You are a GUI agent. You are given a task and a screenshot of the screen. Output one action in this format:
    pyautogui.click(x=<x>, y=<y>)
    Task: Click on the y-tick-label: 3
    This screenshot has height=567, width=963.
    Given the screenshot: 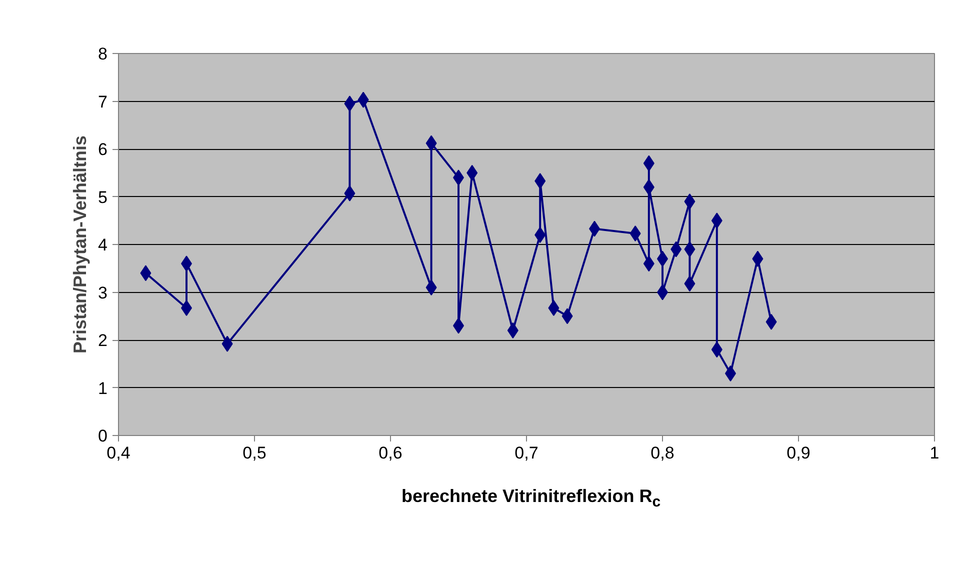 What is the action you would take?
    pyautogui.click(x=103, y=292)
    